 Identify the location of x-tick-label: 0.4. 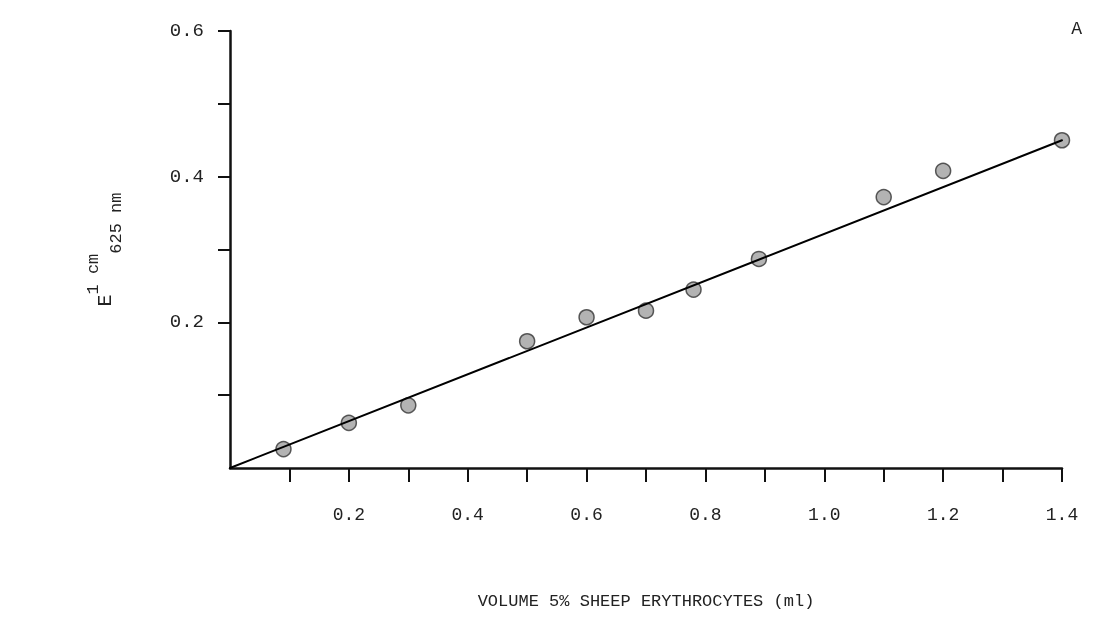
(467, 515).